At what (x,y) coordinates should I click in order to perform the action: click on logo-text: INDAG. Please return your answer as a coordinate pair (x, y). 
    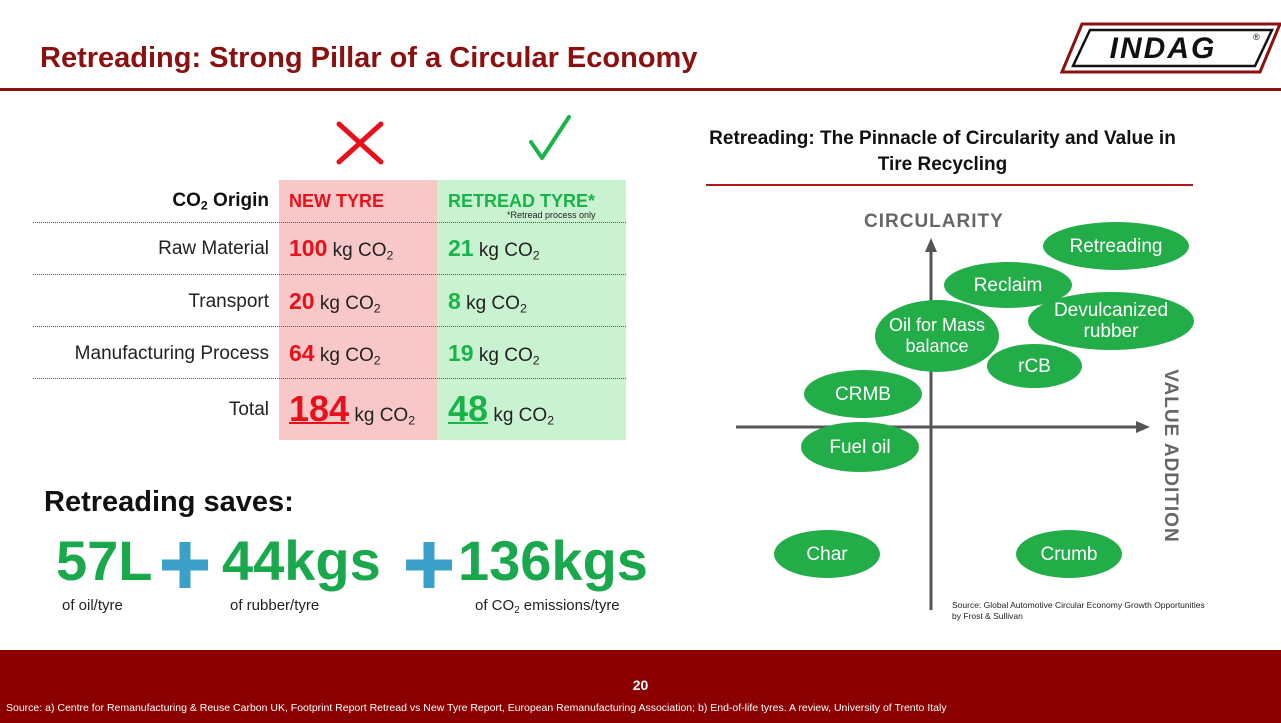
    Looking at the image, I should click on (1163, 48).